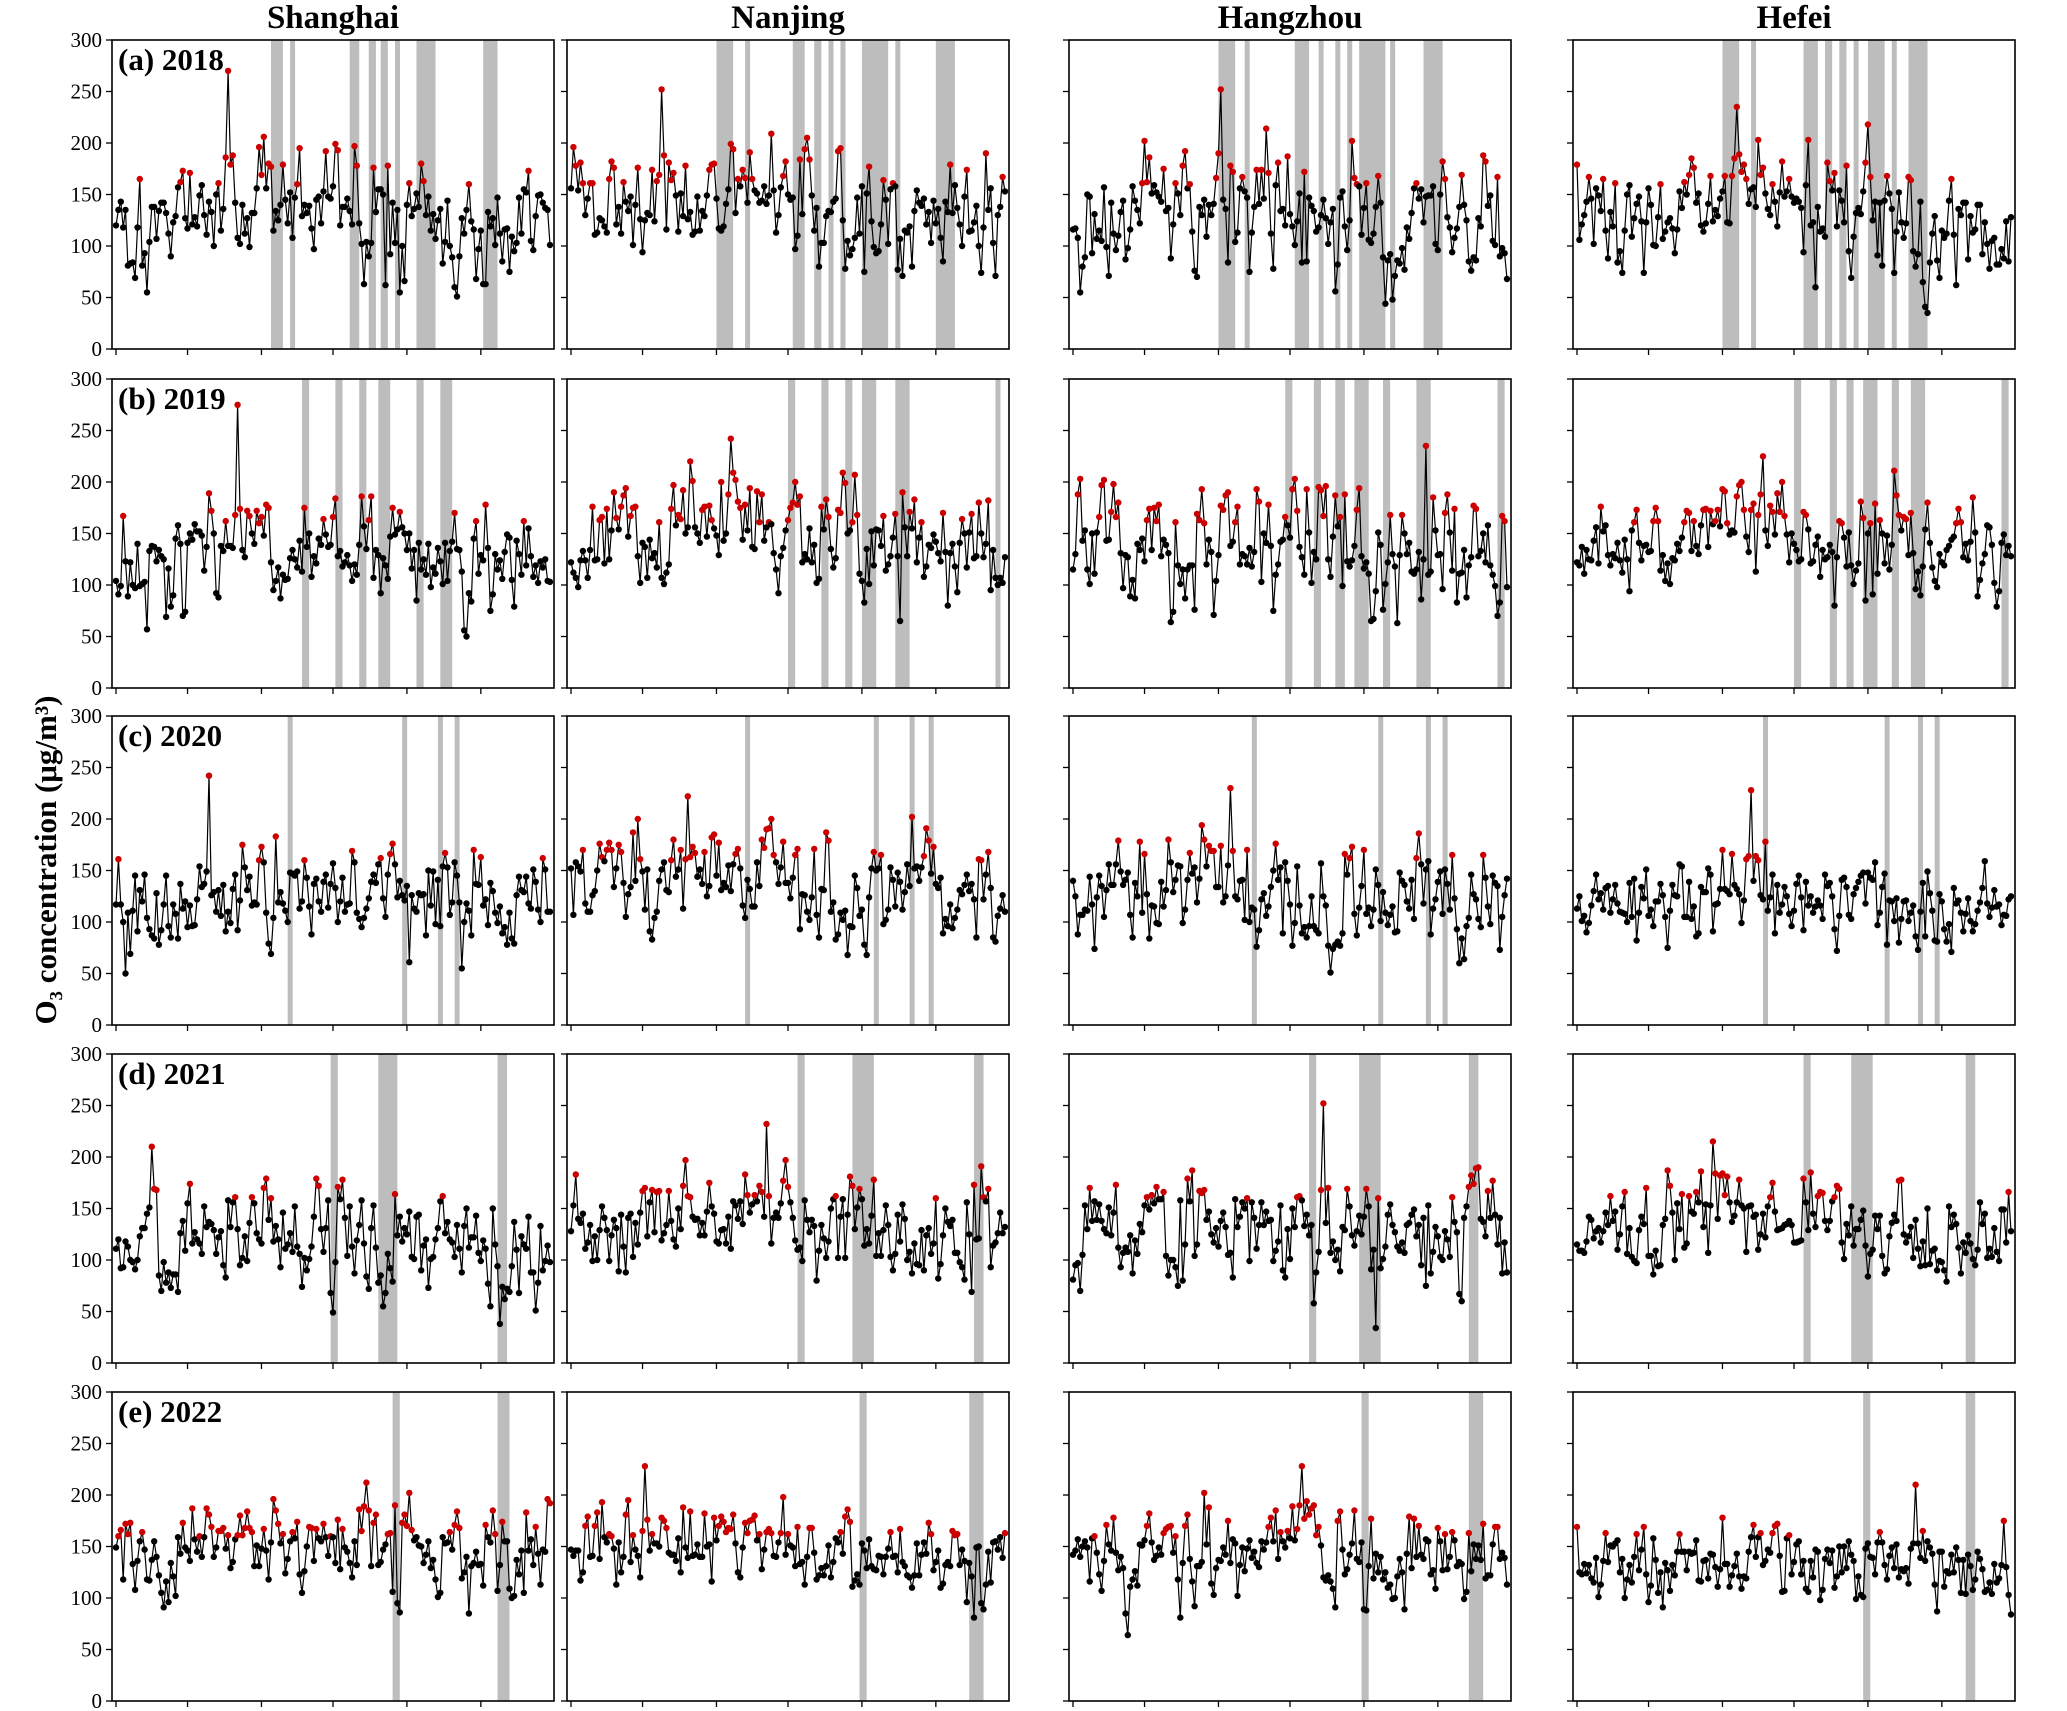  I want to click on panel-2019-hefei, so click(1791, 536).